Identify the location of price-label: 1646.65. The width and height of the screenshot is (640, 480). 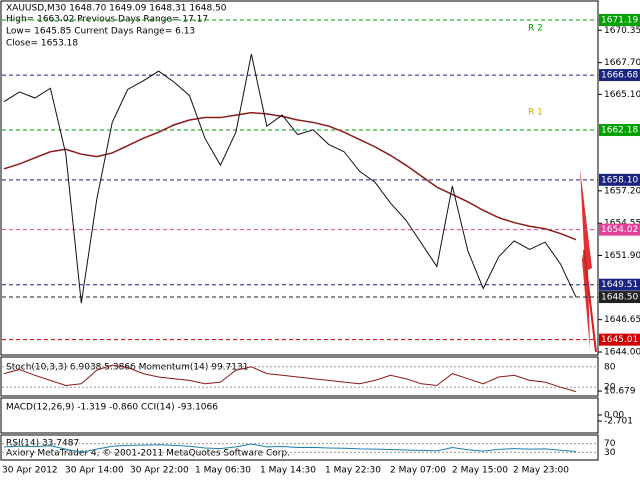
(622, 320).